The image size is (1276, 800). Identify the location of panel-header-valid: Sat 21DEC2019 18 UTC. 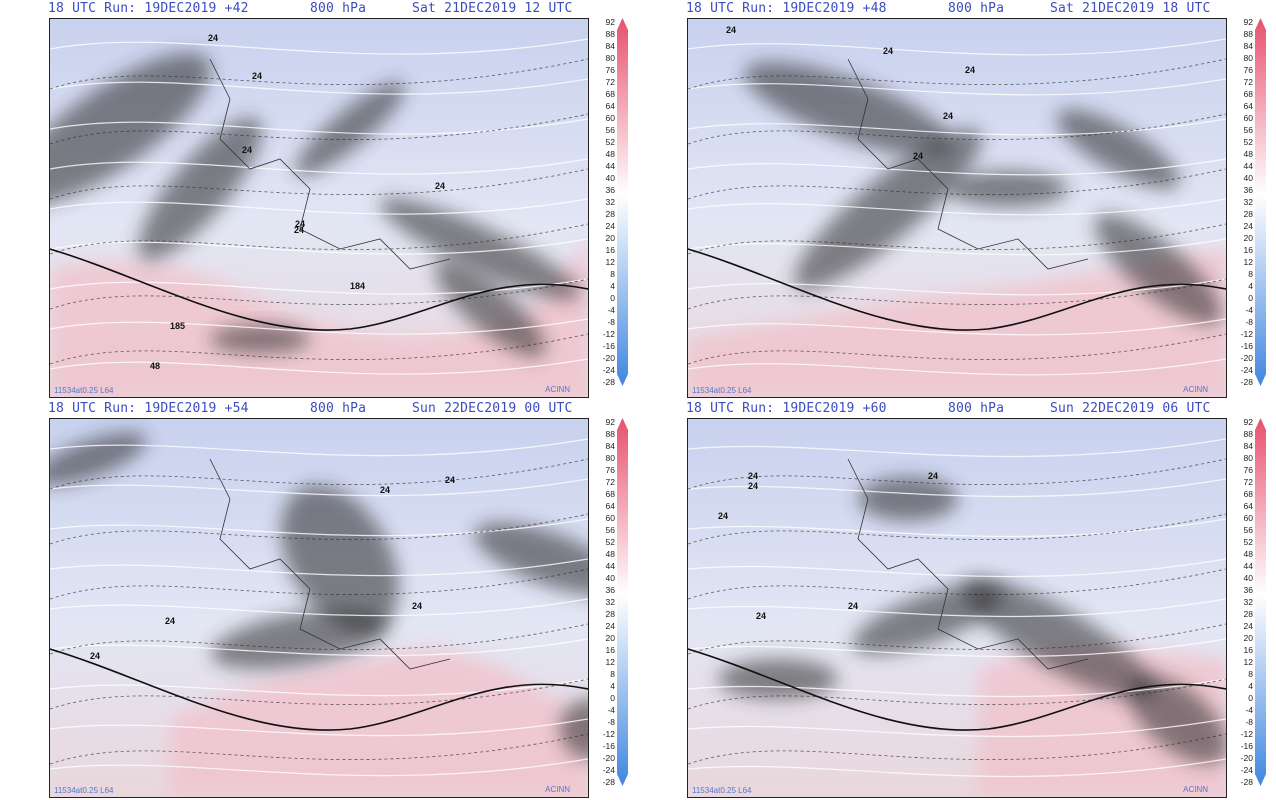
(1130, 8).